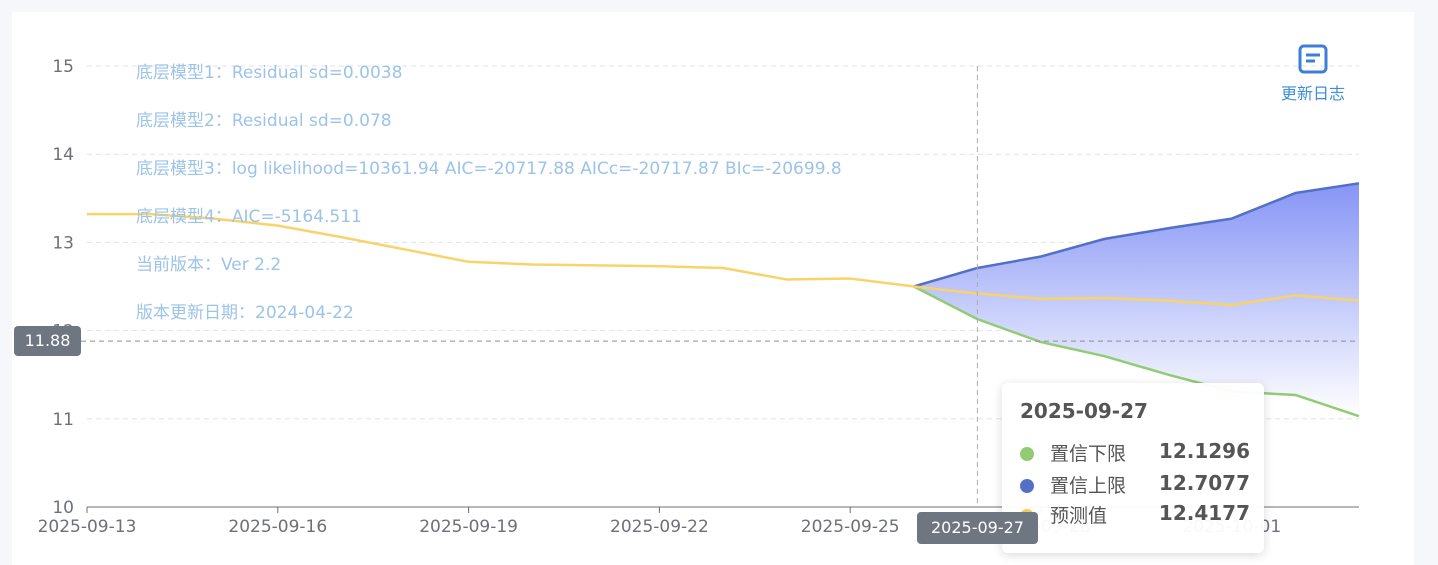 The width and height of the screenshot is (1438, 565). Describe the element at coordinates (63, 508) in the screenshot. I see `y-tick-label: 10` at that location.